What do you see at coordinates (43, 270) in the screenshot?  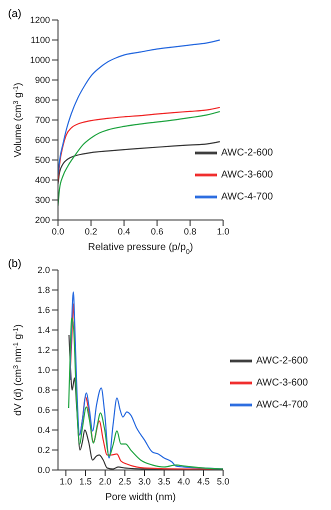 I see `y-tick-label: 2.0` at bounding box center [43, 270].